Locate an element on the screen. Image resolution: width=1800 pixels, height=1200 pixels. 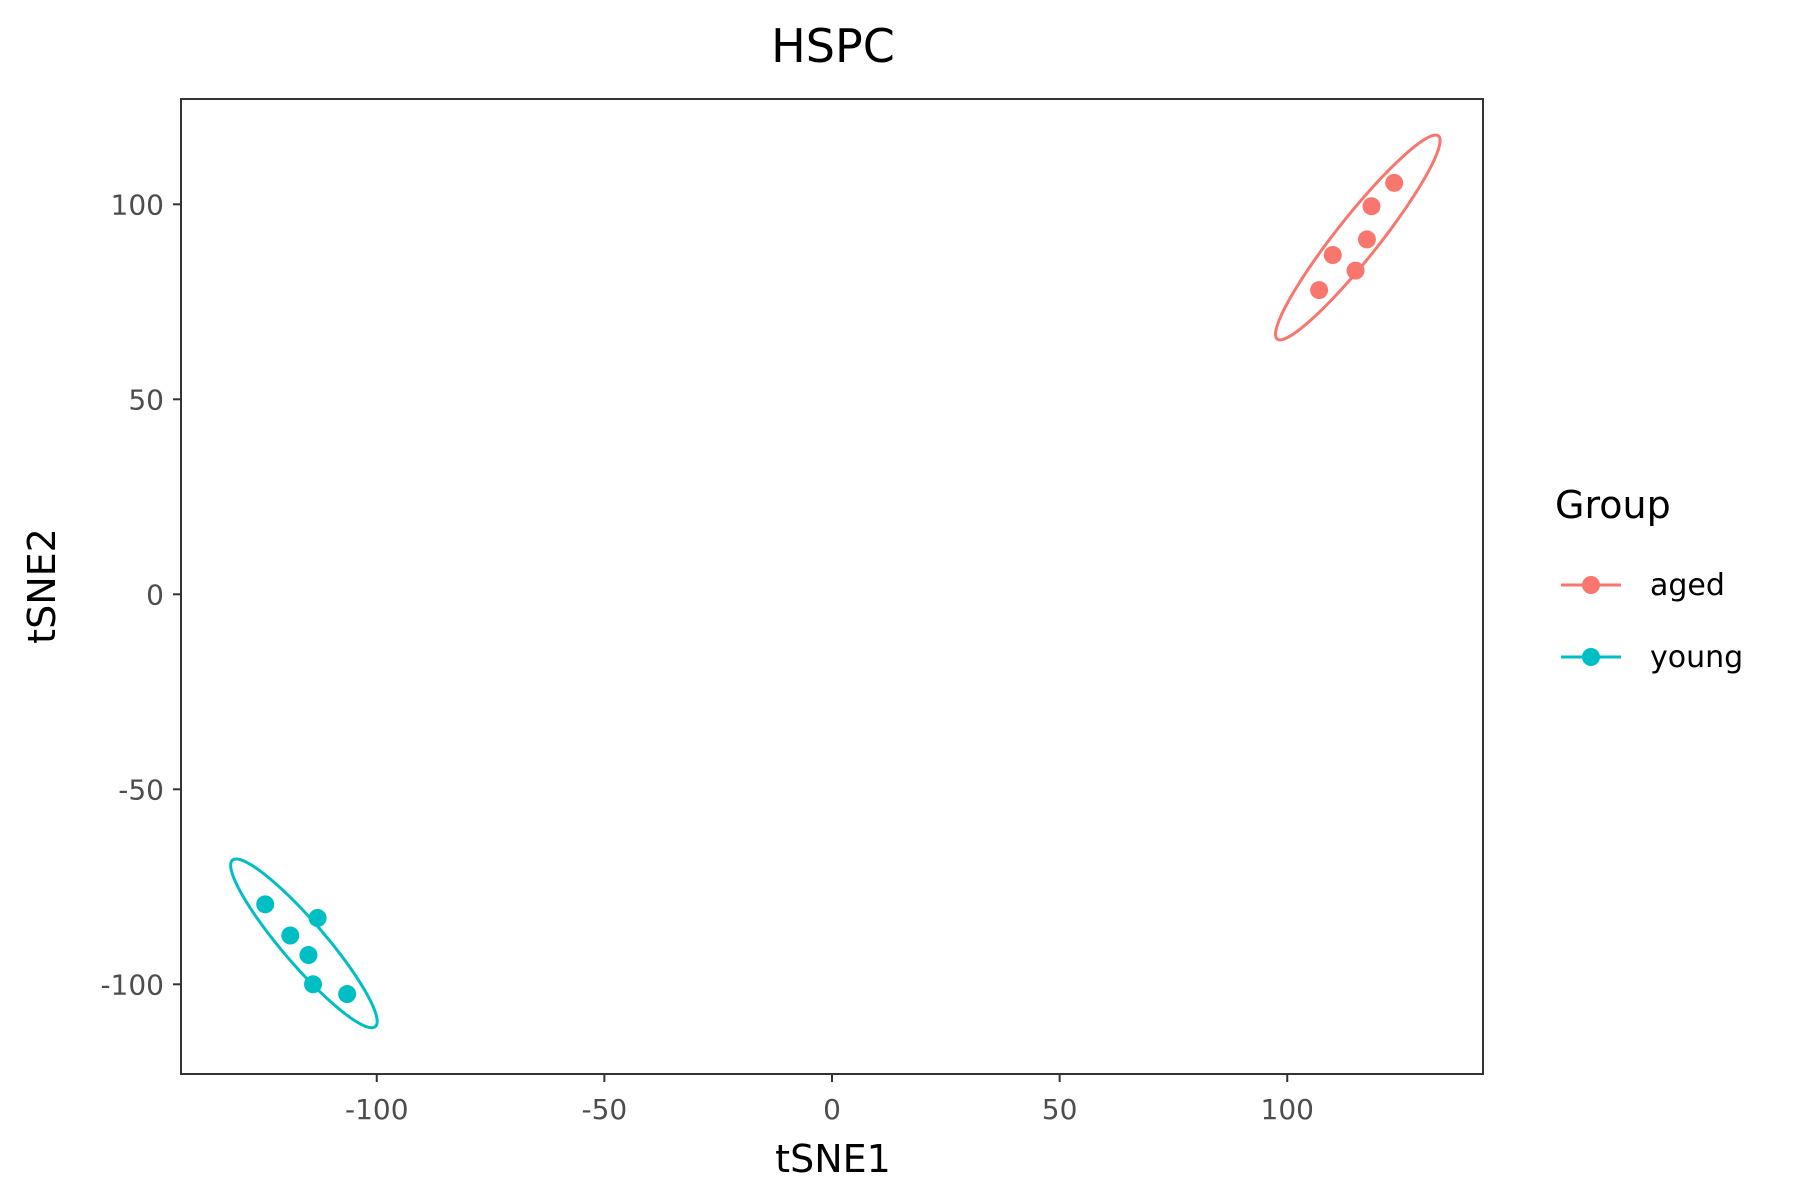
legend-item-young: young is located at coordinates (1652, 657).